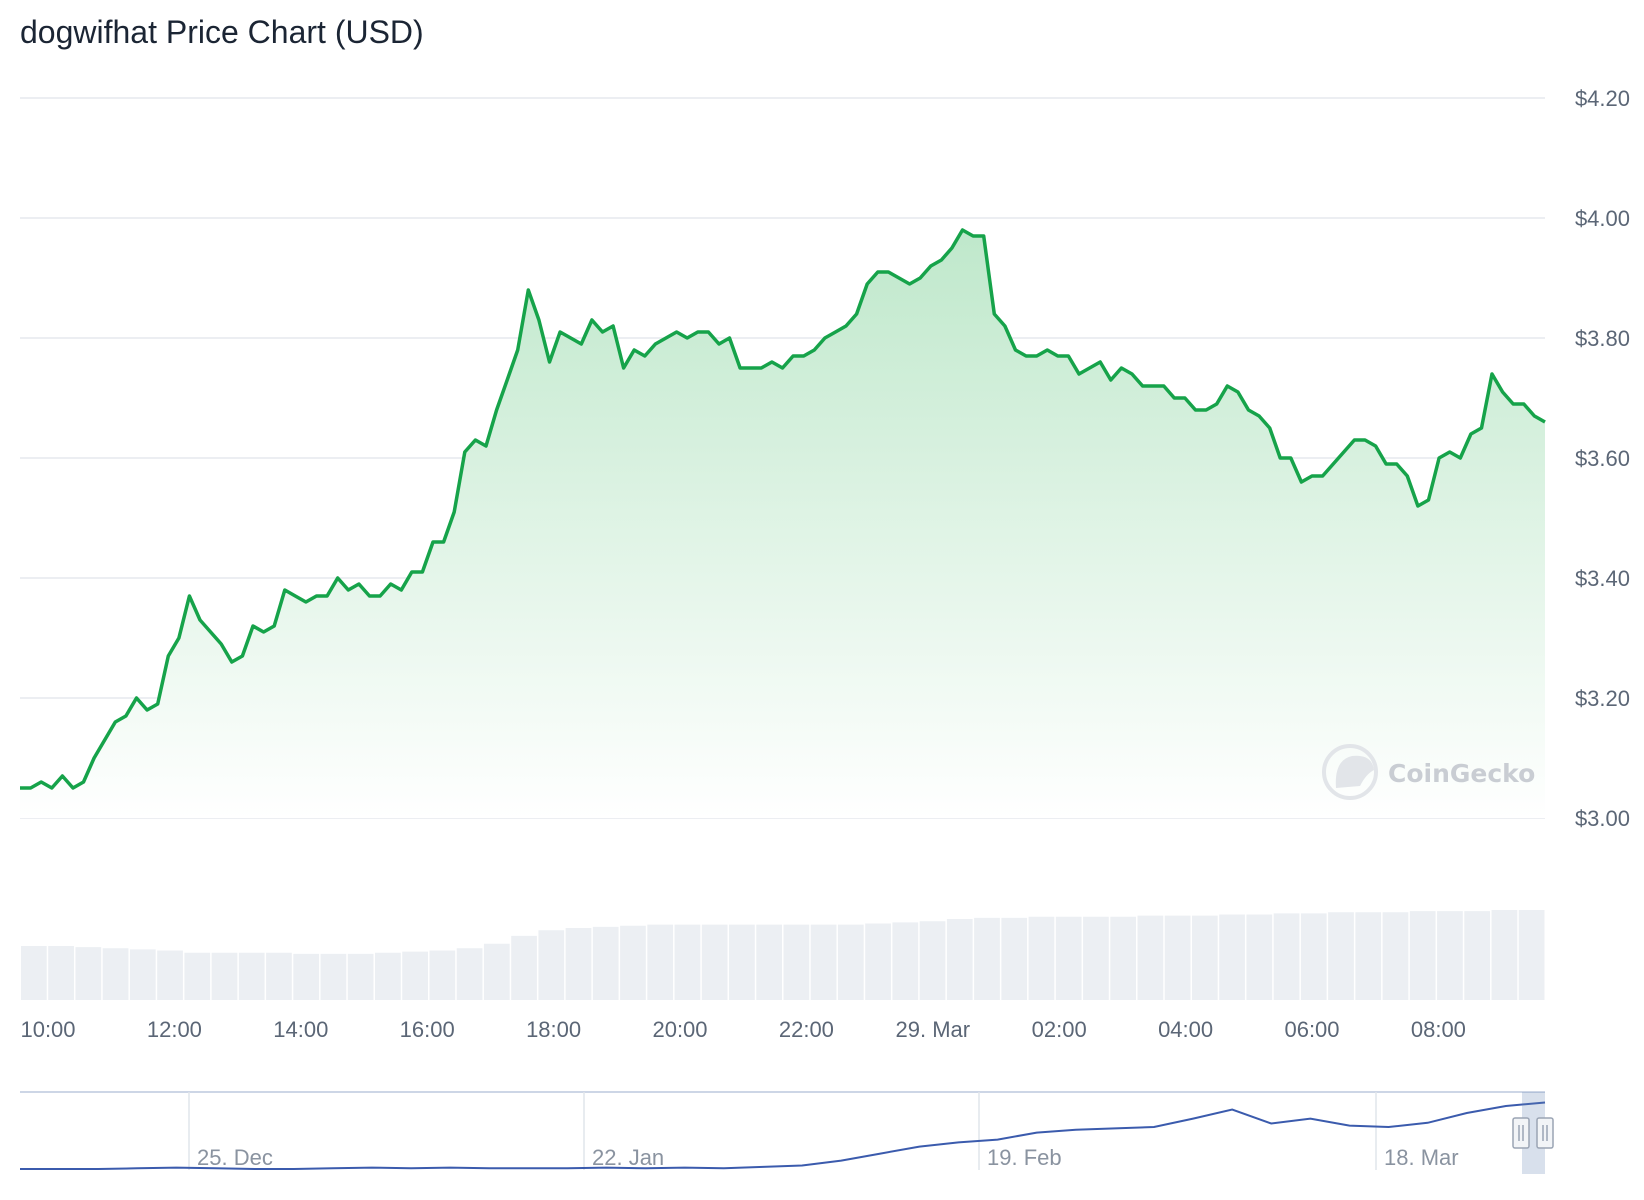  Describe the element at coordinates (553, 1029) in the screenshot. I see `x-tick-label: 18:00` at that location.